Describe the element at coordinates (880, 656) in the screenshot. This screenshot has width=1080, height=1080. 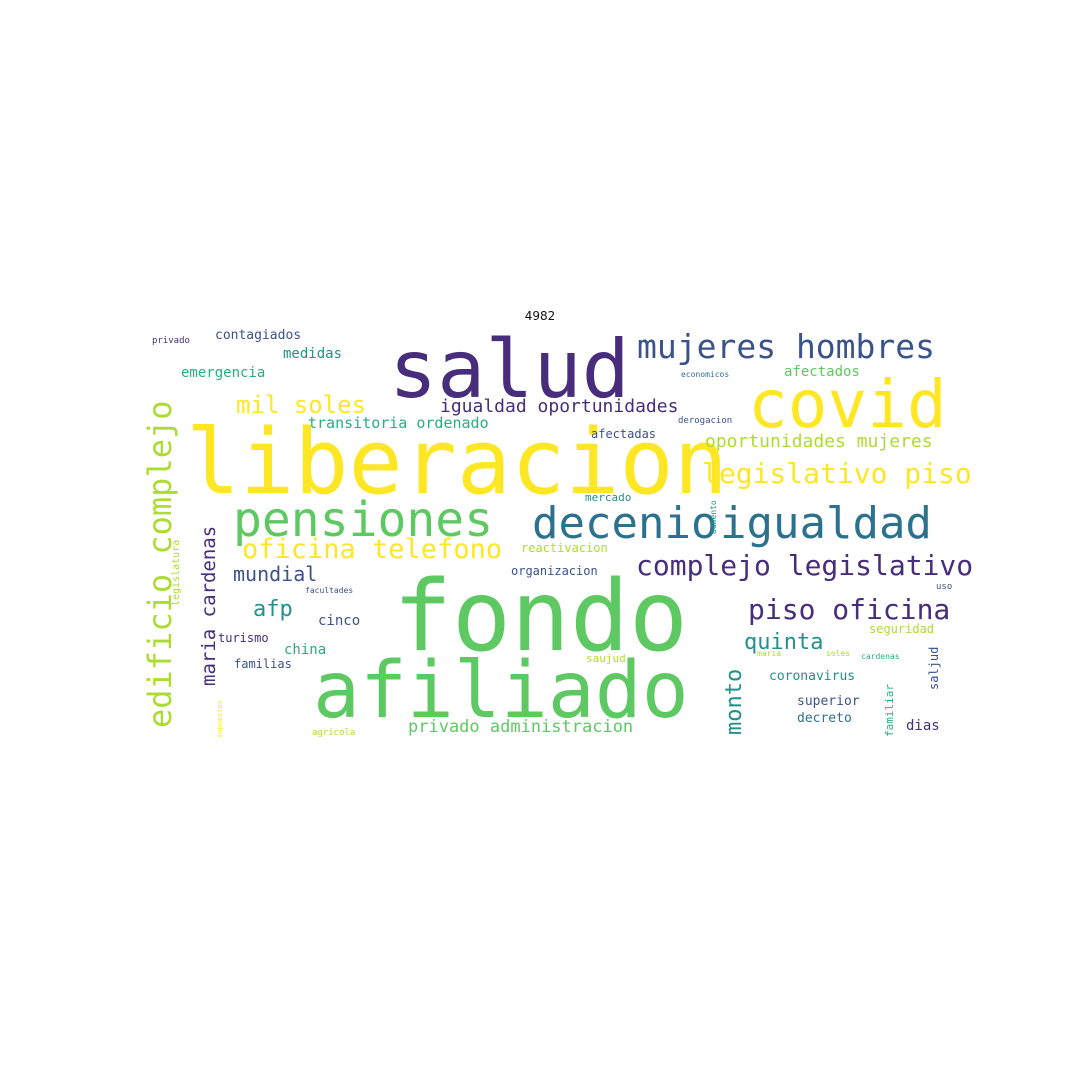
I see `word-cardenas: cardenas` at that location.